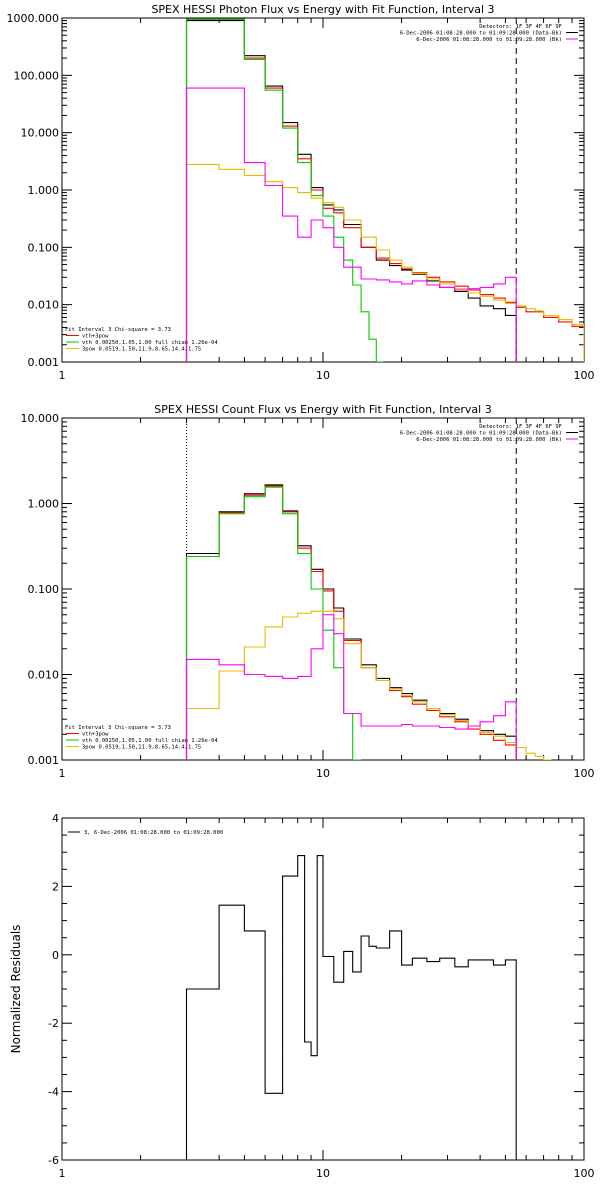  What do you see at coordinates (33, 18) in the screenshot?
I see `y-tick-label: 1000.000` at bounding box center [33, 18].